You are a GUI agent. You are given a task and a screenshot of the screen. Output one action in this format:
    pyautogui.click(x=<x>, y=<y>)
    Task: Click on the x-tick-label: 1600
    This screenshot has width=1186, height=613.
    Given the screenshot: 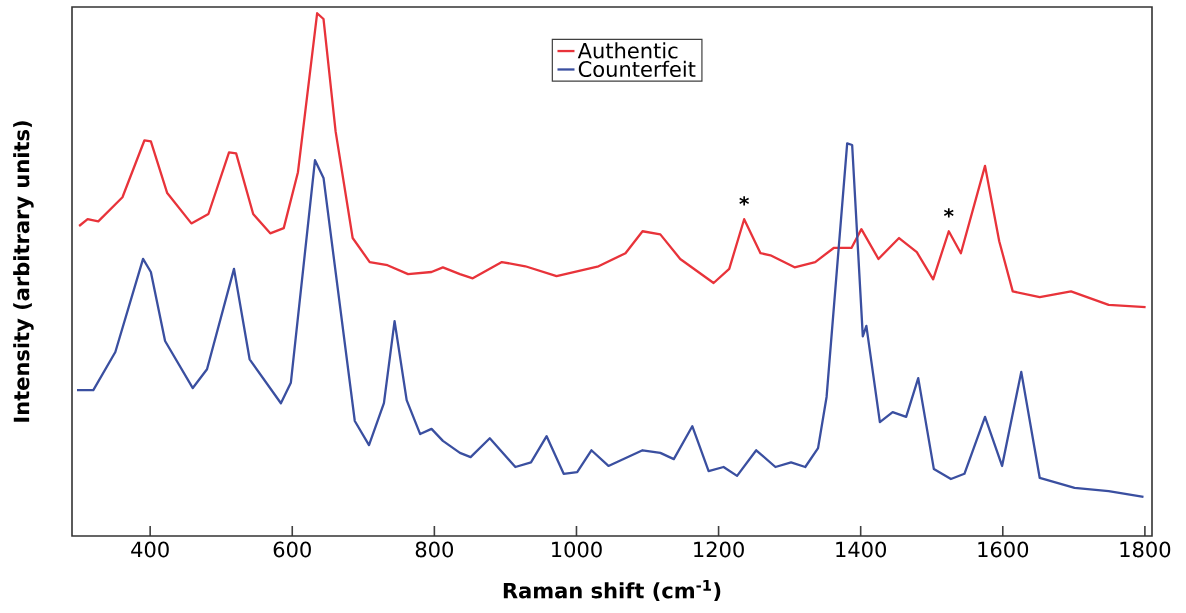 What is the action you would take?
    pyautogui.click(x=1003, y=549)
    